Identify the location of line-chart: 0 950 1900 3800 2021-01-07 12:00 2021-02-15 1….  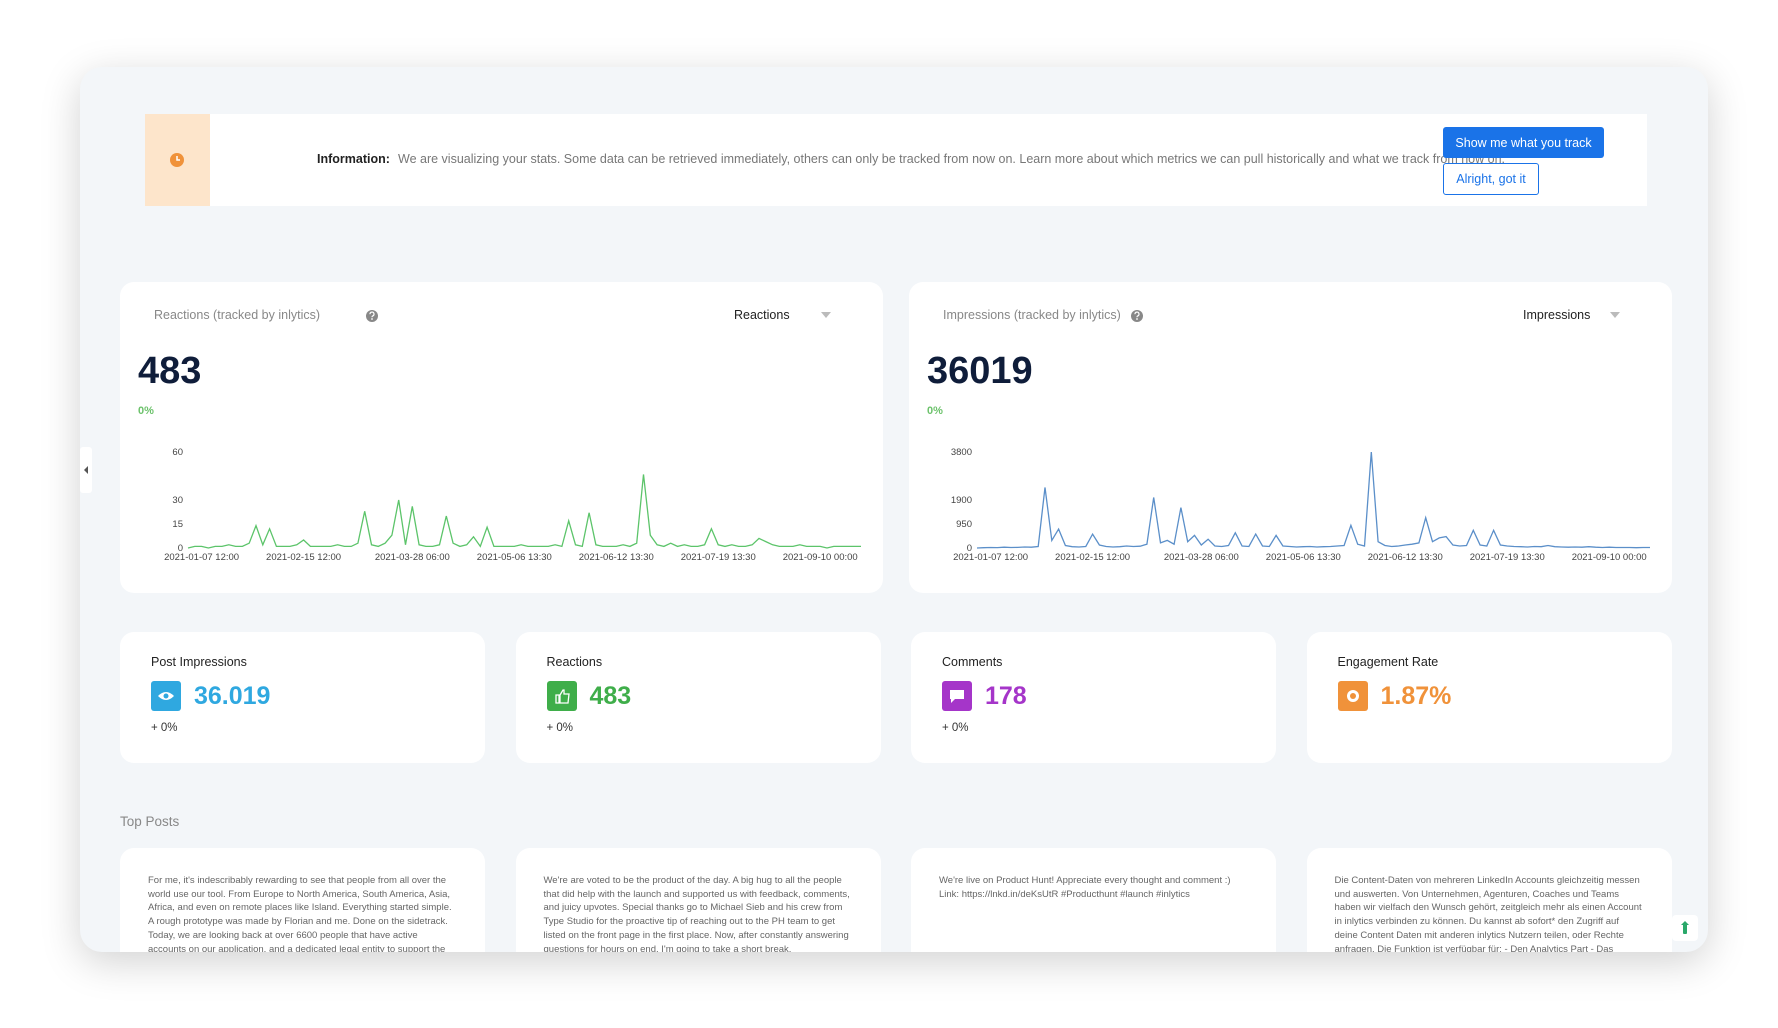
(1300, 505).